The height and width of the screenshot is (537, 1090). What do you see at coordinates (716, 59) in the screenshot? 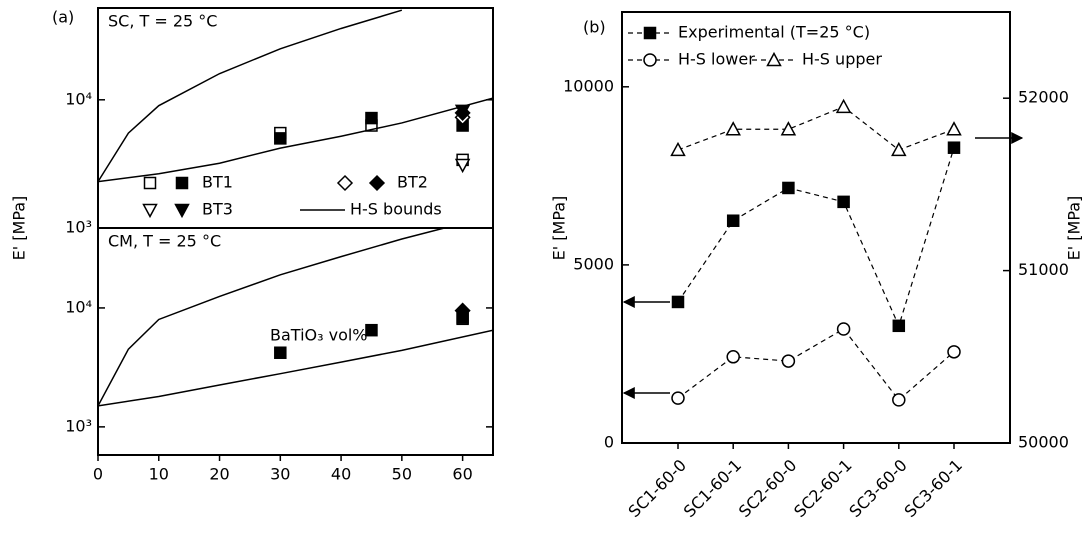
I see `legend-label: H-S lower` at bounding box center [716, 59].